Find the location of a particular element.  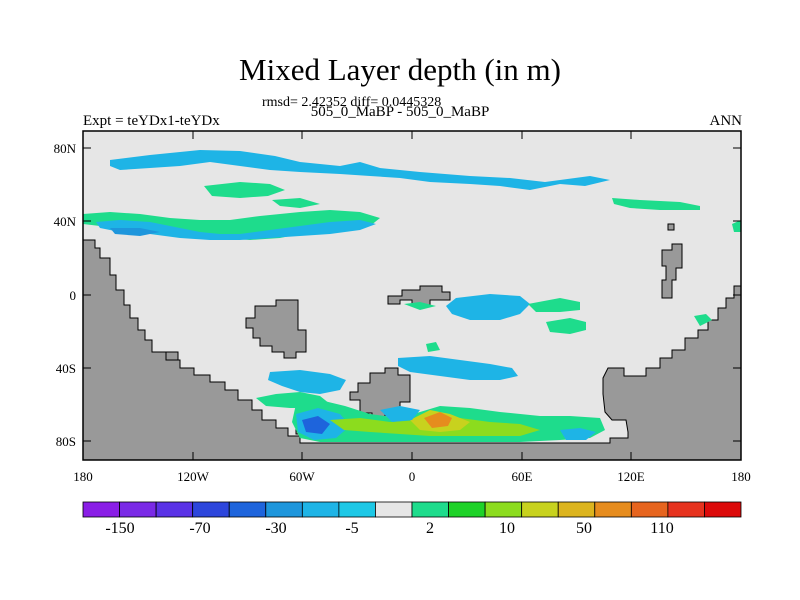

field-40n-blue is located at coordinates (135, 232).